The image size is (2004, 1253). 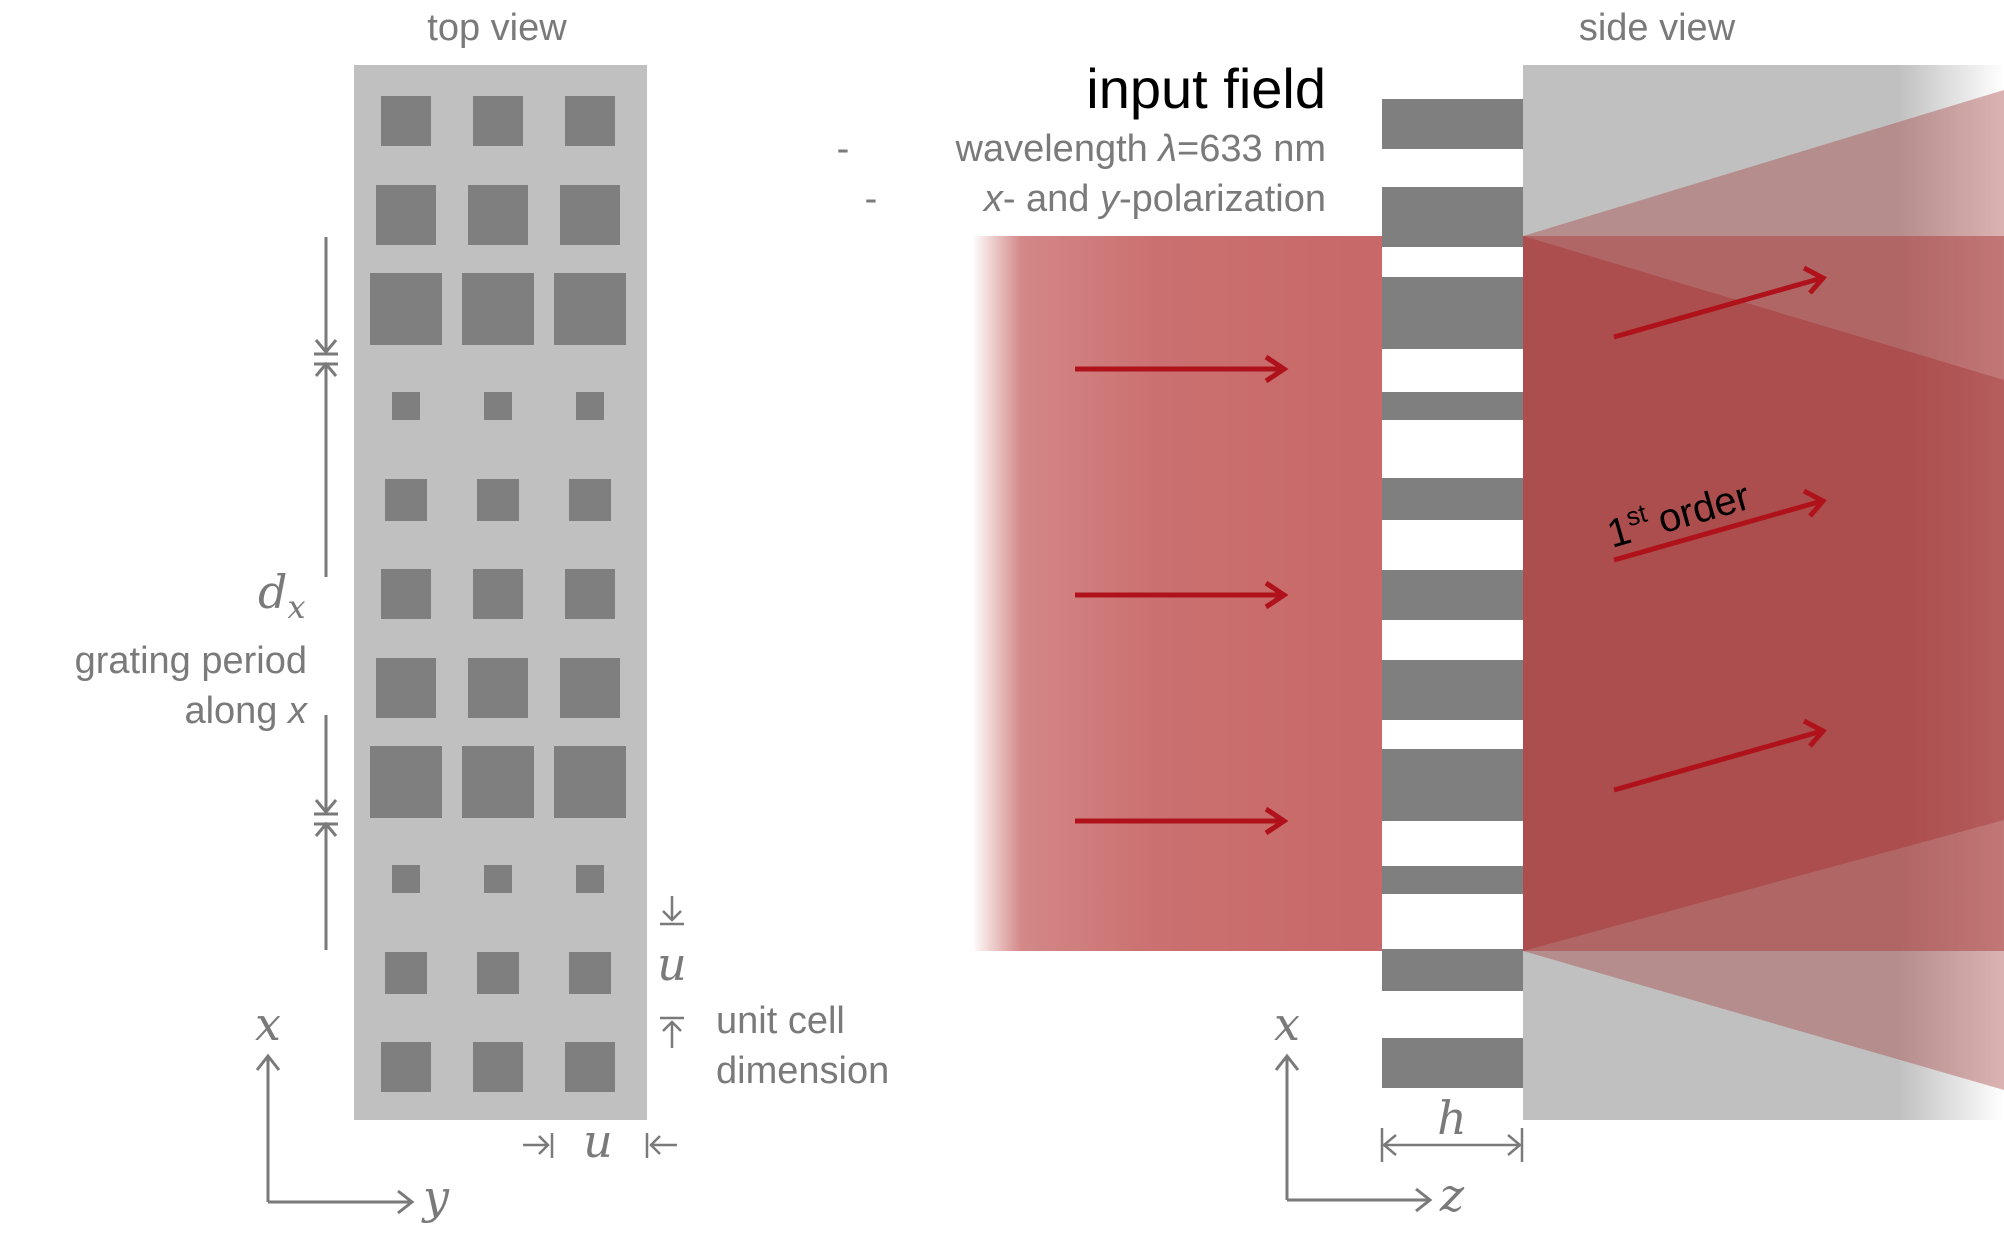 I want to click on unit-cell-horizontal-dimension, so click(x=600, y=1145).